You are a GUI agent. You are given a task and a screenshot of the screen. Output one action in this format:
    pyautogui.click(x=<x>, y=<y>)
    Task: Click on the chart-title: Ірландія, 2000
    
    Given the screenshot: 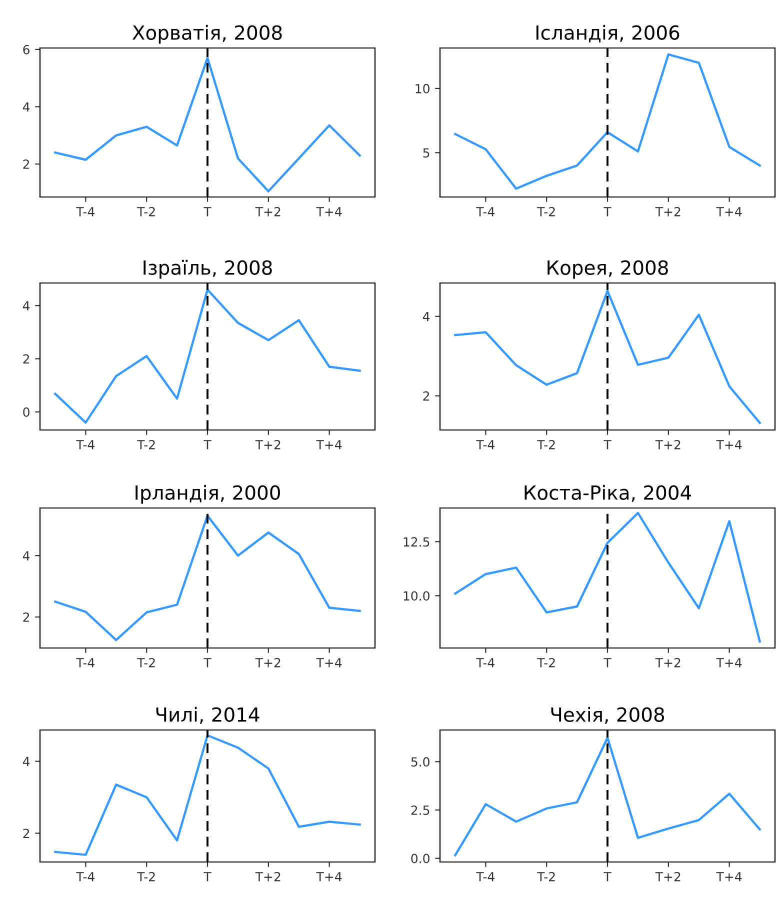 What is the action you would take?
    pyautogui.click(x=208, y=494)
    